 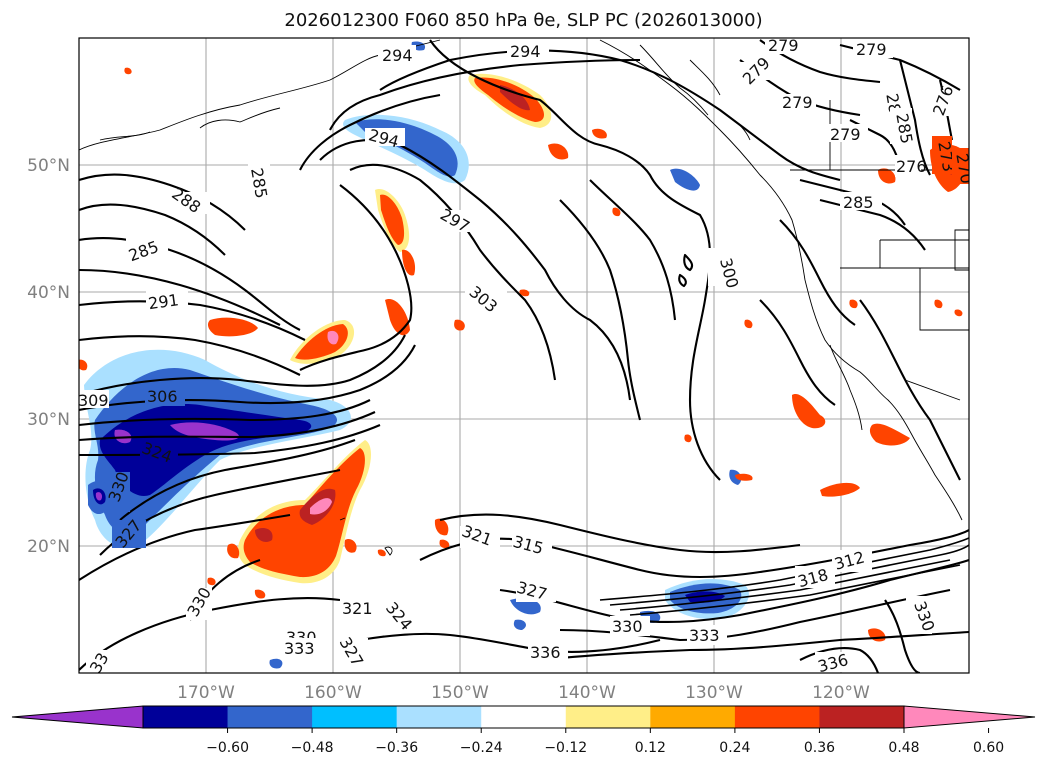 I want to click on contour-label: 330, so click(x=627, y=626).